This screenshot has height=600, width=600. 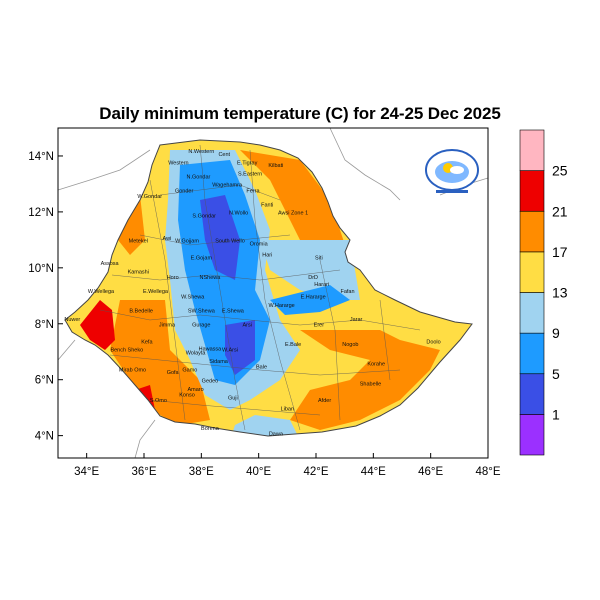 What do you see at coordinates (158, 401) in the screenshot?
I see `region-label: S.Omo` at bounding box center [158, 401].